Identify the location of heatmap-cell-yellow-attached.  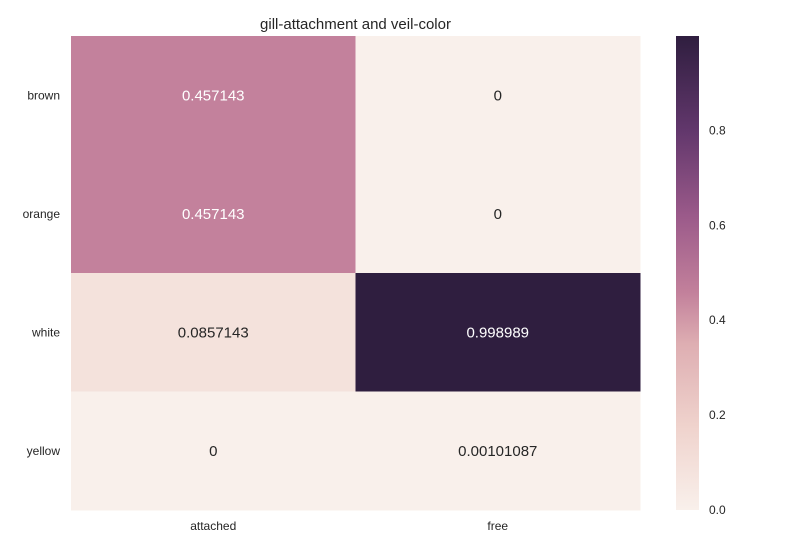
(213, 451).